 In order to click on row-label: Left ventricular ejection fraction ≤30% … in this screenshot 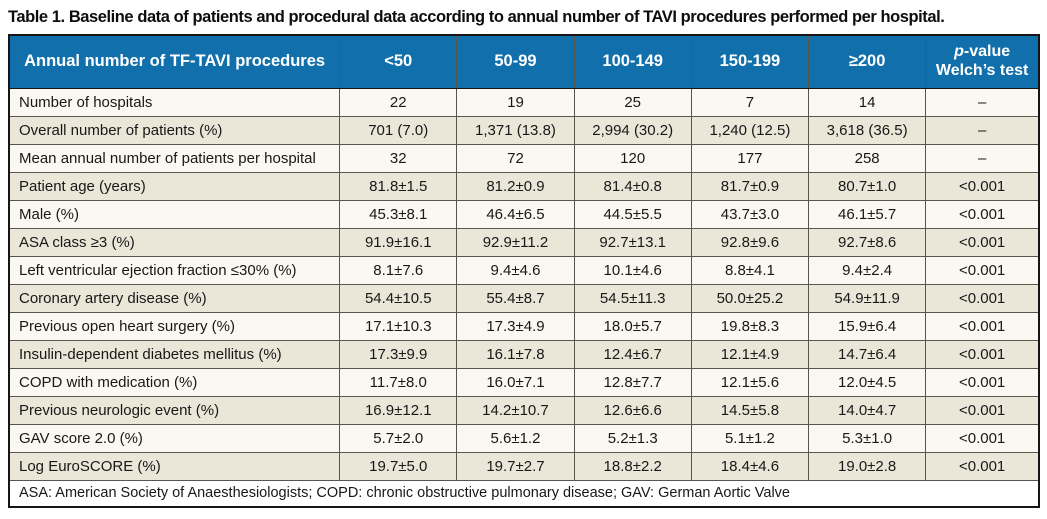, I will do `click(174, 270)`.